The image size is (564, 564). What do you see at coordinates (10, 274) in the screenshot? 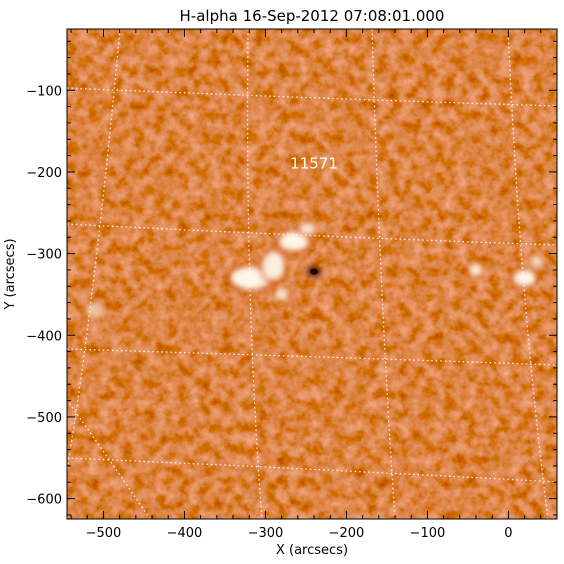
I see `y-axis-label: Y (arcsecs)` at bounding box center [10, 274].